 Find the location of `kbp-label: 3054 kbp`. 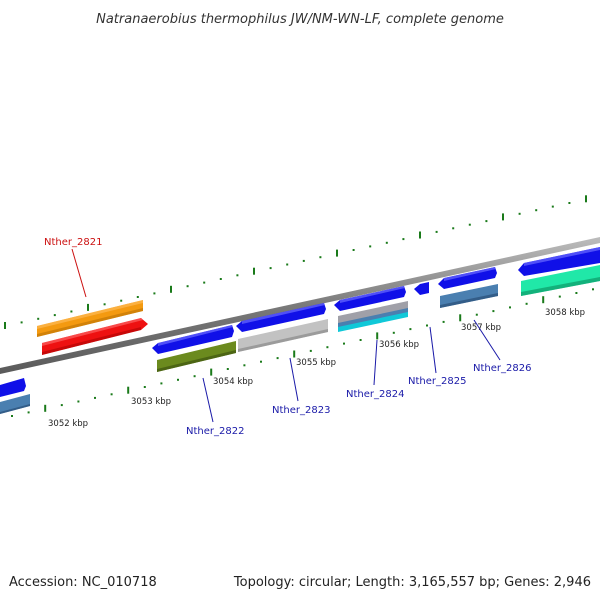

kbp-label: 3054 kbp is located at coordinates (233, 382).